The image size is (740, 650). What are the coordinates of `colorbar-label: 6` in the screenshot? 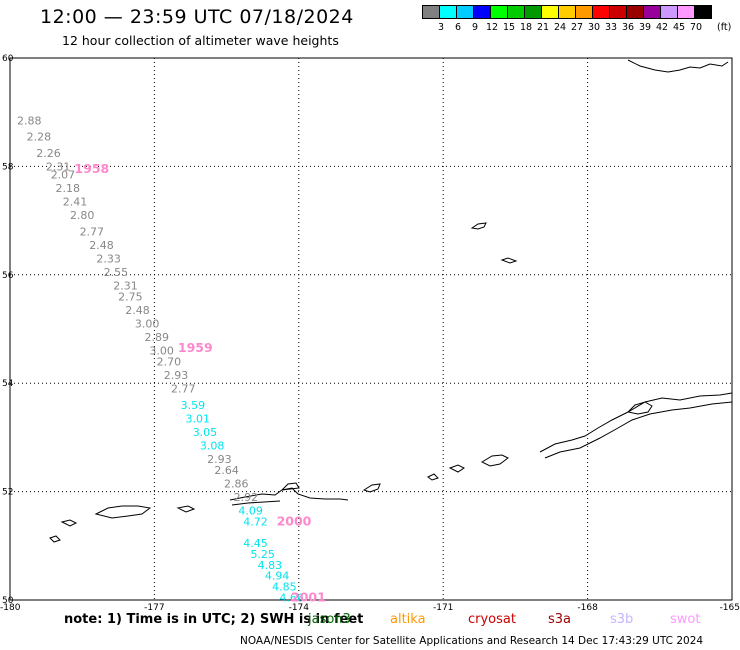 It's located at (458, 27).